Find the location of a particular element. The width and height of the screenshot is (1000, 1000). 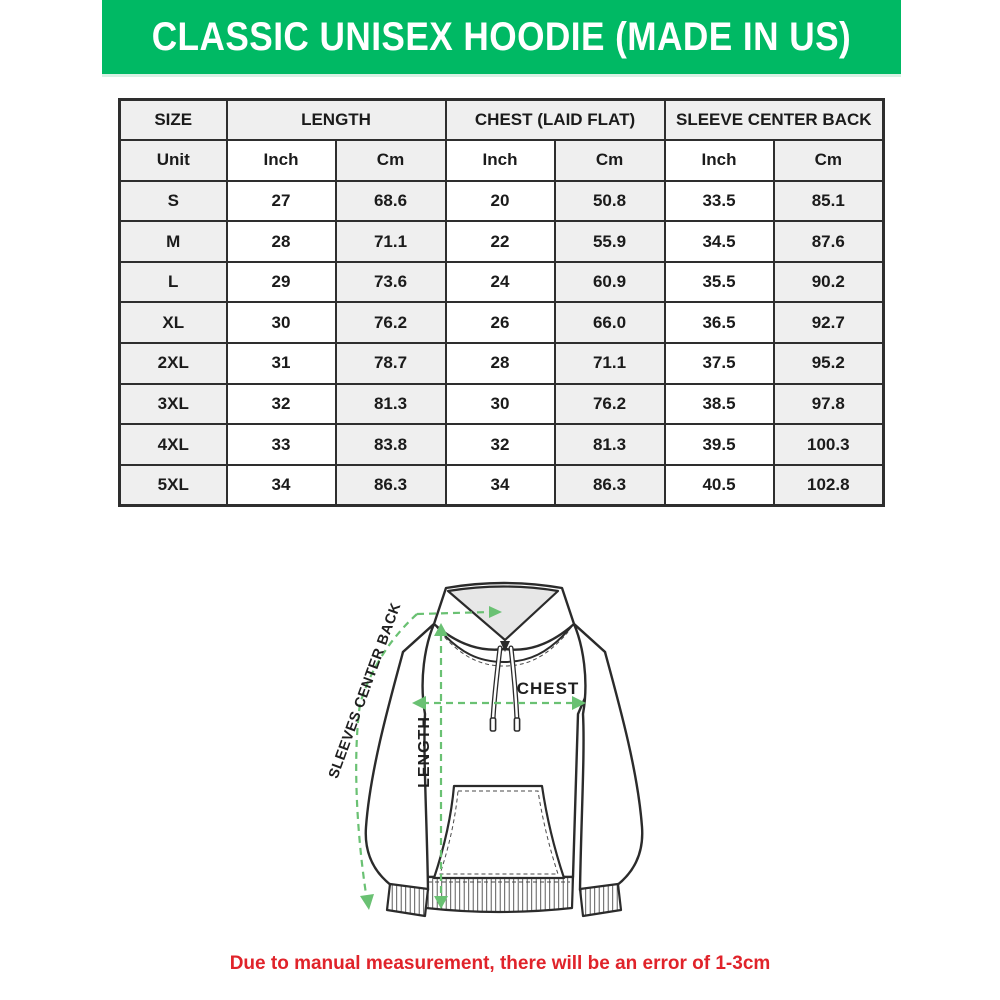

value-cell: 33 is located at coordinates (281, 444).